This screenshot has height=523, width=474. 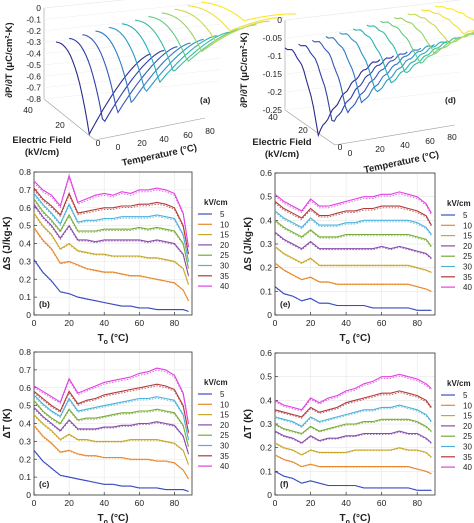 What do you see at coordinates (266, 353) in the screenshot?
I see `y-tick-label: 0.6` at bounding box center [266, 353].